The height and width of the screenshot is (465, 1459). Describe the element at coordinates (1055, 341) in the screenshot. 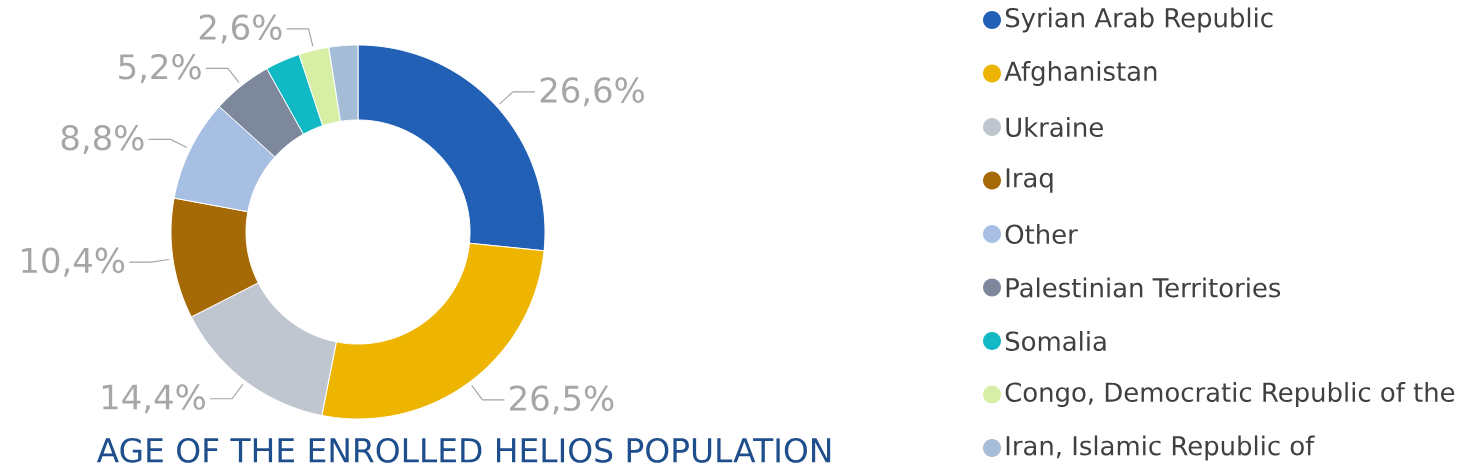

I see `legend-label: Somalia` at that location.